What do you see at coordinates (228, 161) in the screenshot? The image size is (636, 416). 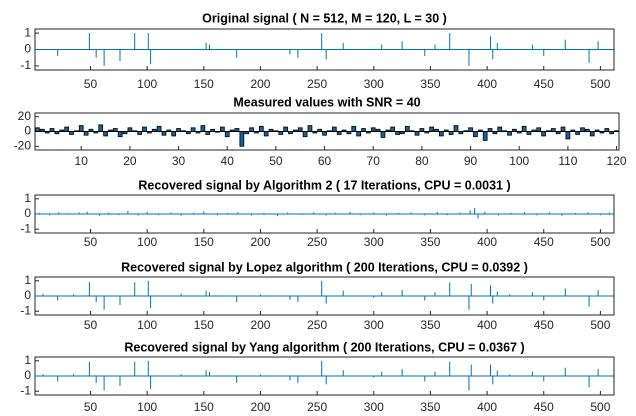 I see `x-tick-label: 40` at bounding box center [228, 161].